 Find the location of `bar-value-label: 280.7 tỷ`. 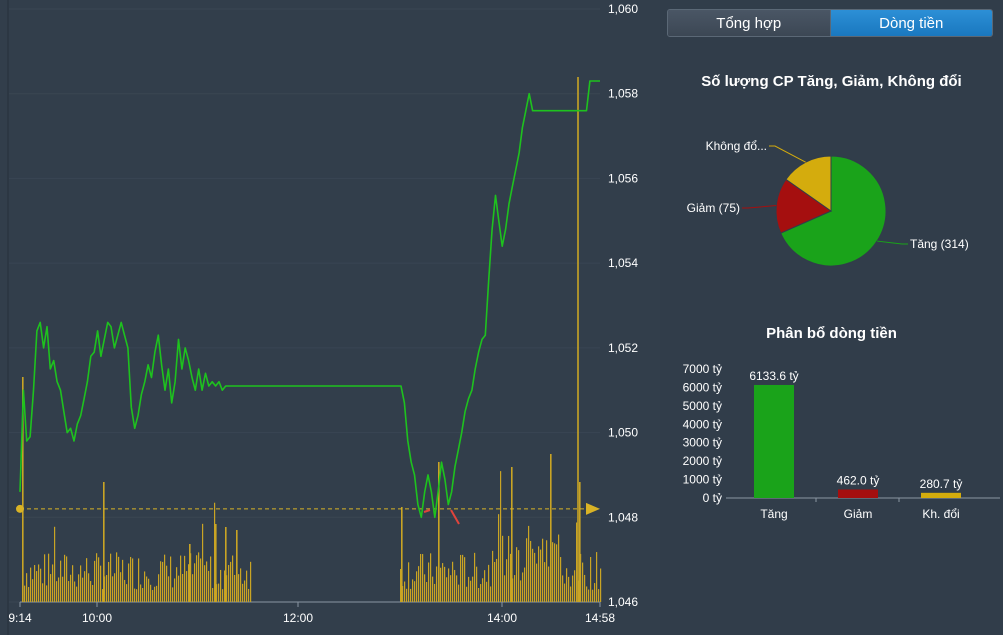

bar-value-label: 280.7 tỷ is located at coordinates (941, 484).